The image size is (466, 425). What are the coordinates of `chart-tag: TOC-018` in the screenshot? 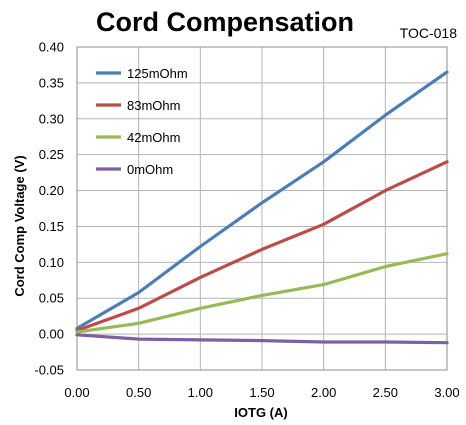 It's located at (429, 33).